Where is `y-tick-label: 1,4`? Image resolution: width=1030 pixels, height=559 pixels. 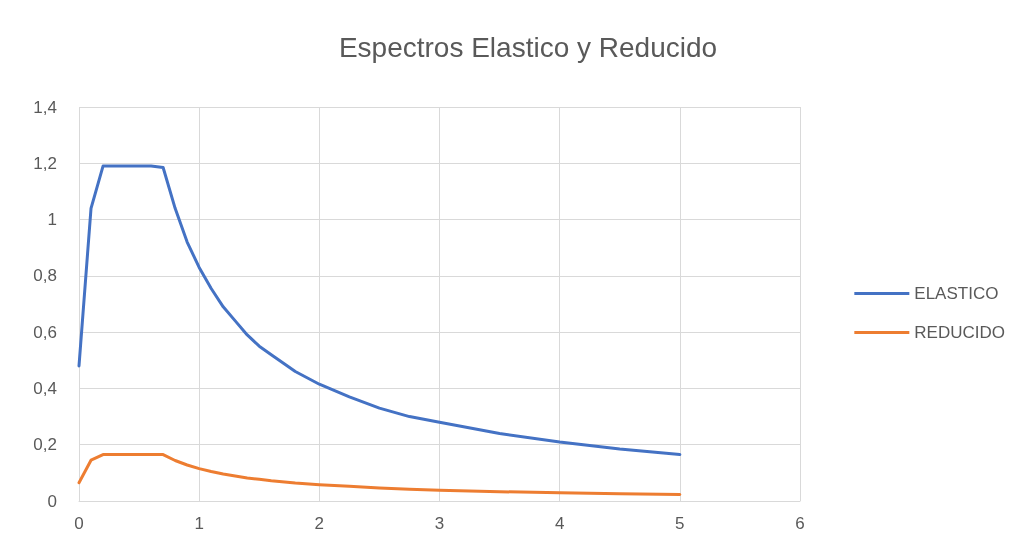
y-tick-label: 1,4 is located at coordinates (45, 107).